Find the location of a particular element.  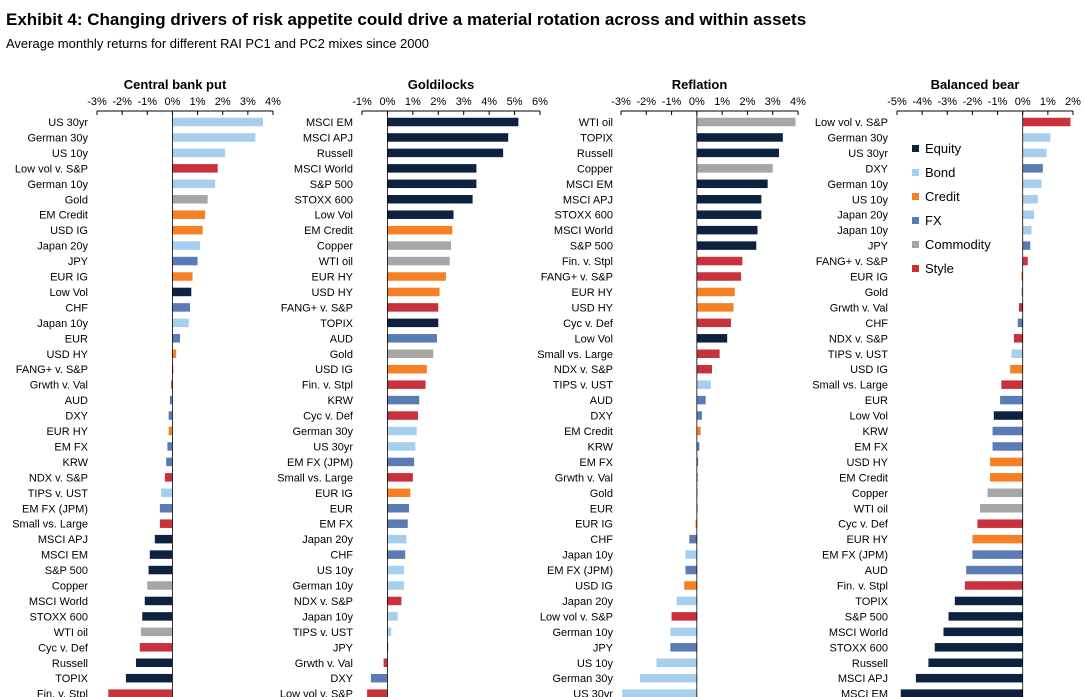

category-label: FANG+ v. S&P is located at coordinates (52, 370).